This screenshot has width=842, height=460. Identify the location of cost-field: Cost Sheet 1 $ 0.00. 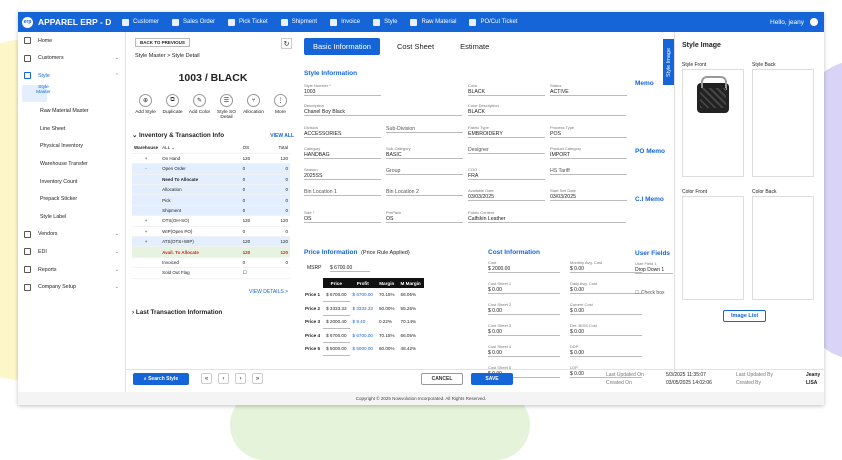
(524, 287).